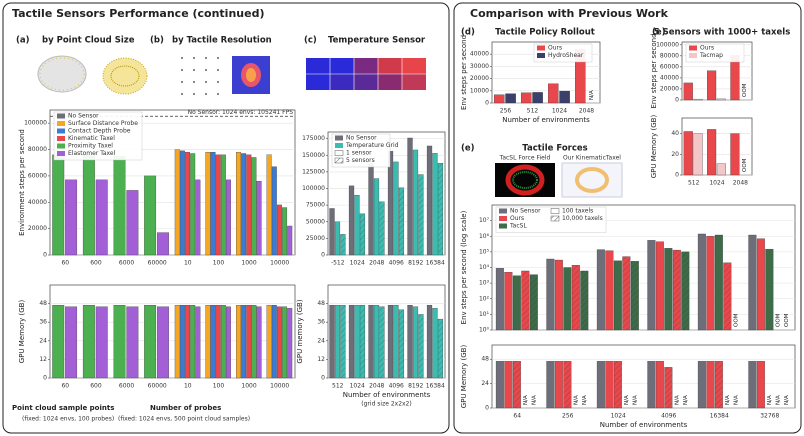 This screenshot has height=436, width=804. I want to click on y-tick-label: 0, so click(677, 175).